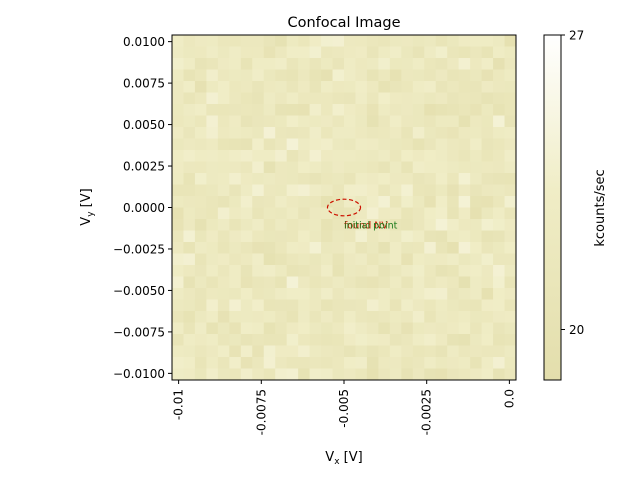 The width and height of the screenshot is (640, 480). What do you see at coordinates (343, 23) in the screenshot?
I see `chart-title: Confocal Image` at bounding box center [343, 23].